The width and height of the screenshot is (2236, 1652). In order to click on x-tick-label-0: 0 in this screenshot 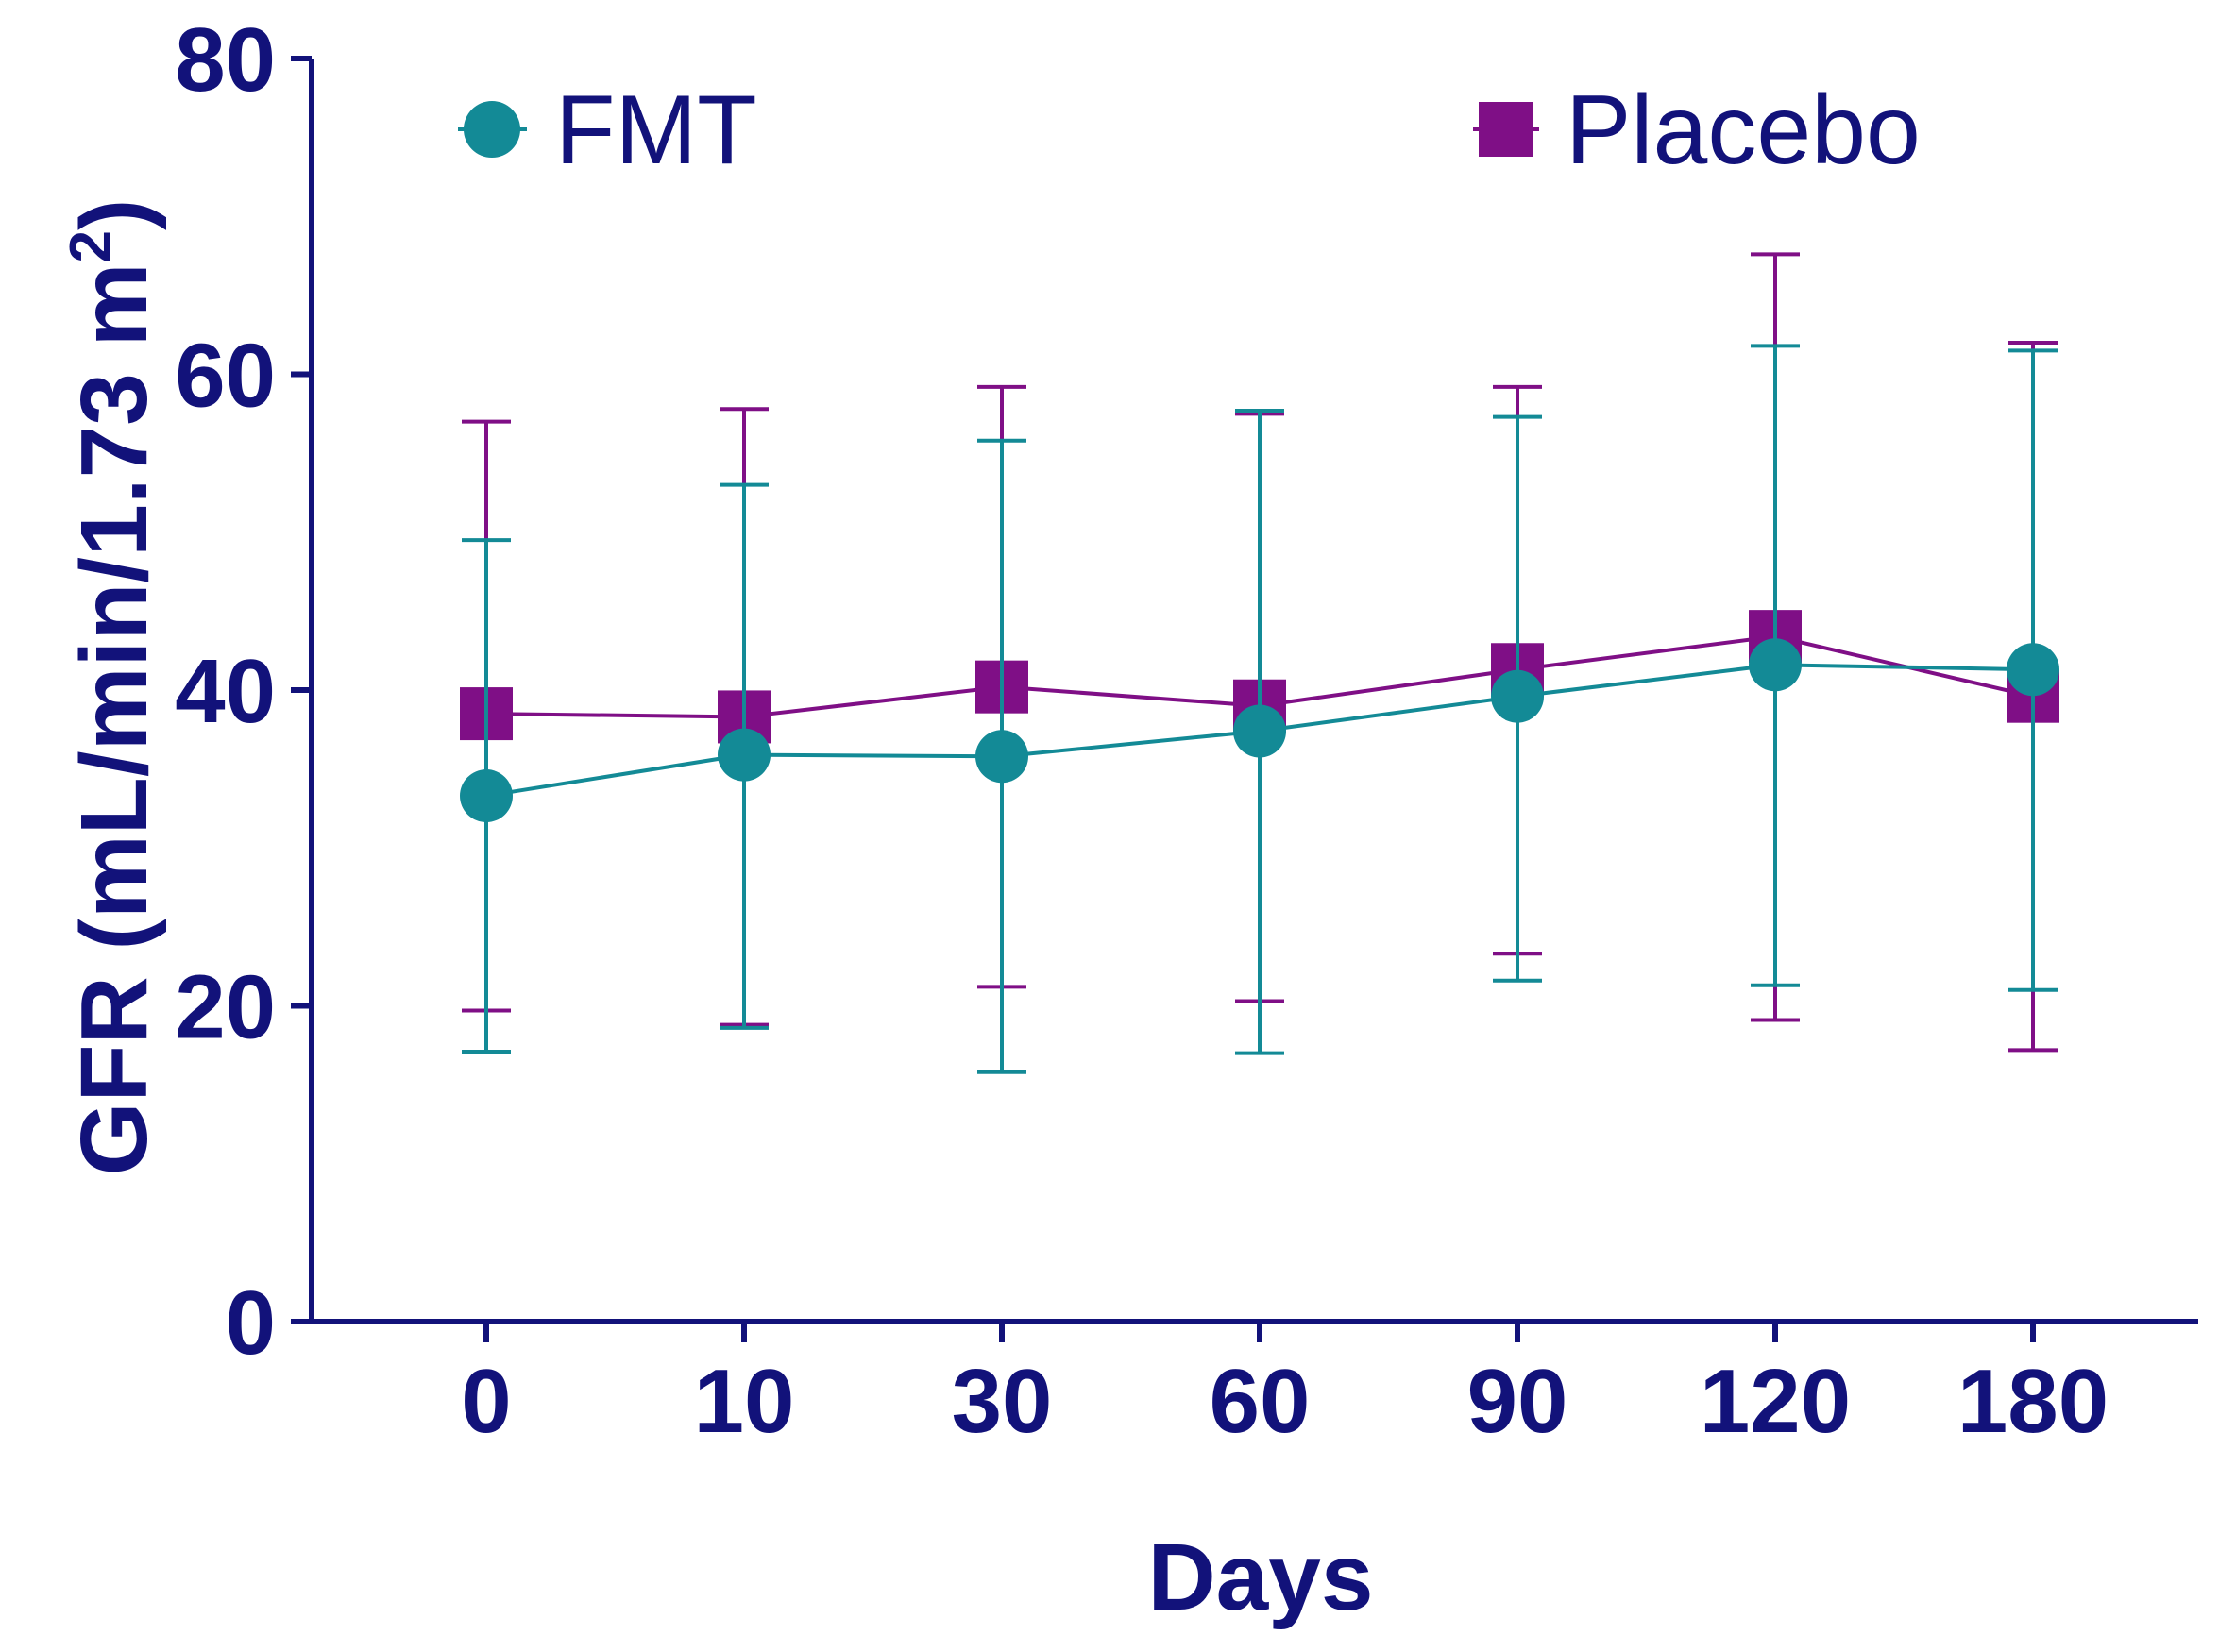, I will do `click(486, 1401)`.